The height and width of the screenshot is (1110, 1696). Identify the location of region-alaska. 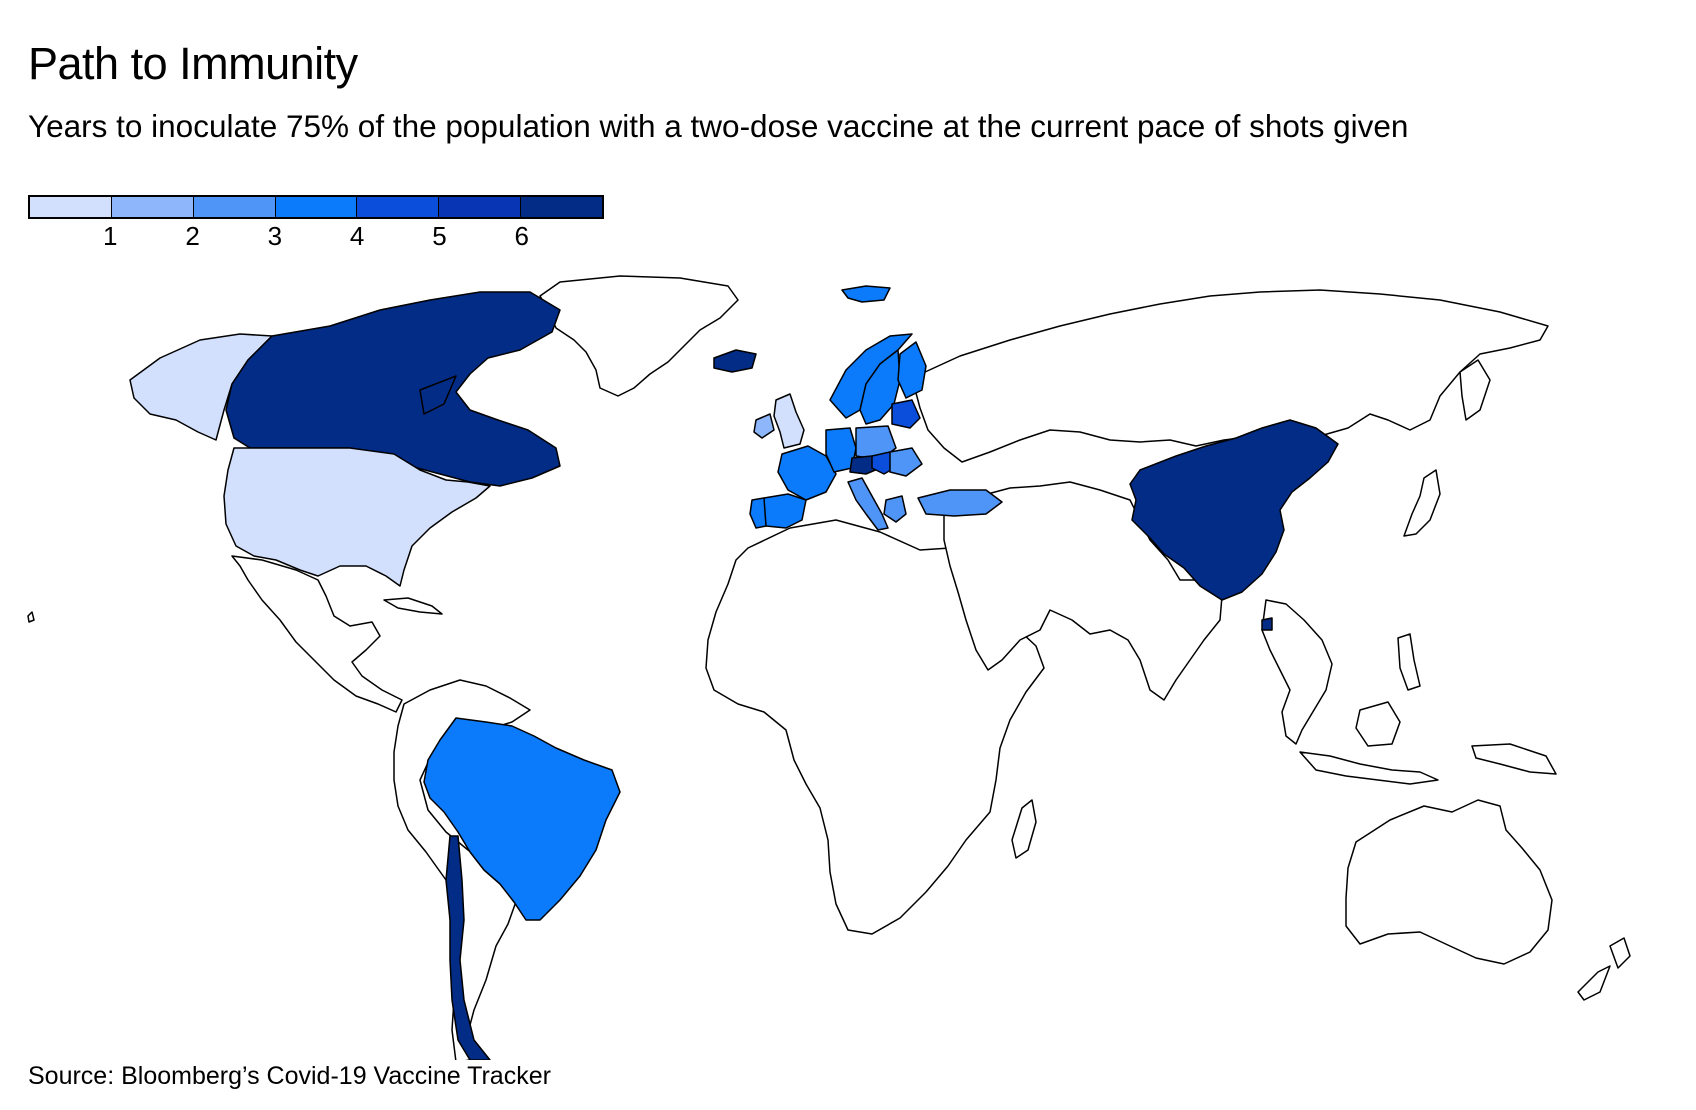
(201, 387).